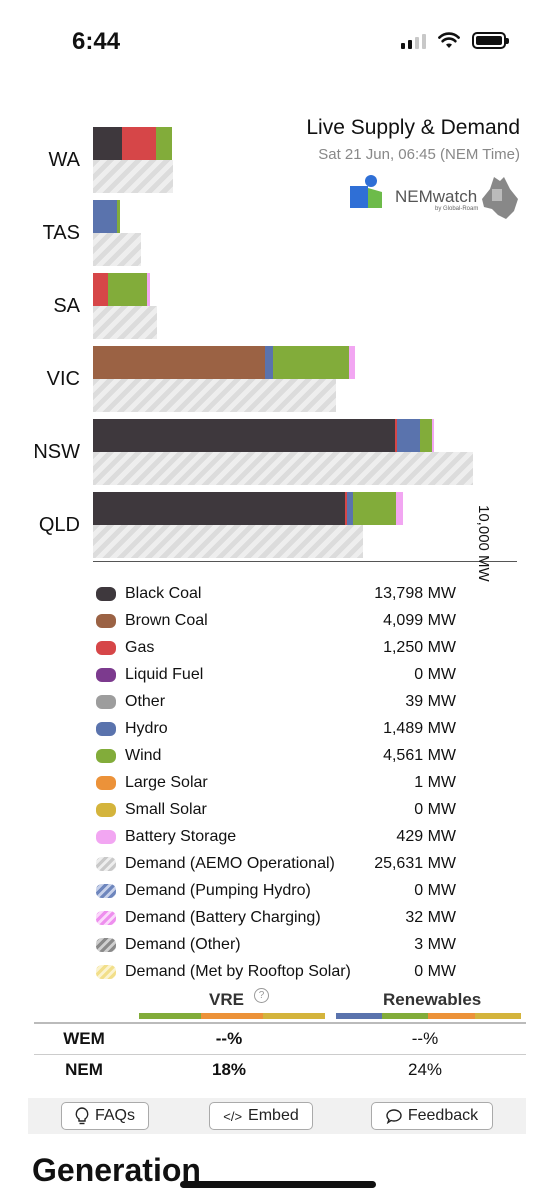 The width and height of the screenshot is (554, 1200). I want to click on supply-bar-qld, so click(248, 508).